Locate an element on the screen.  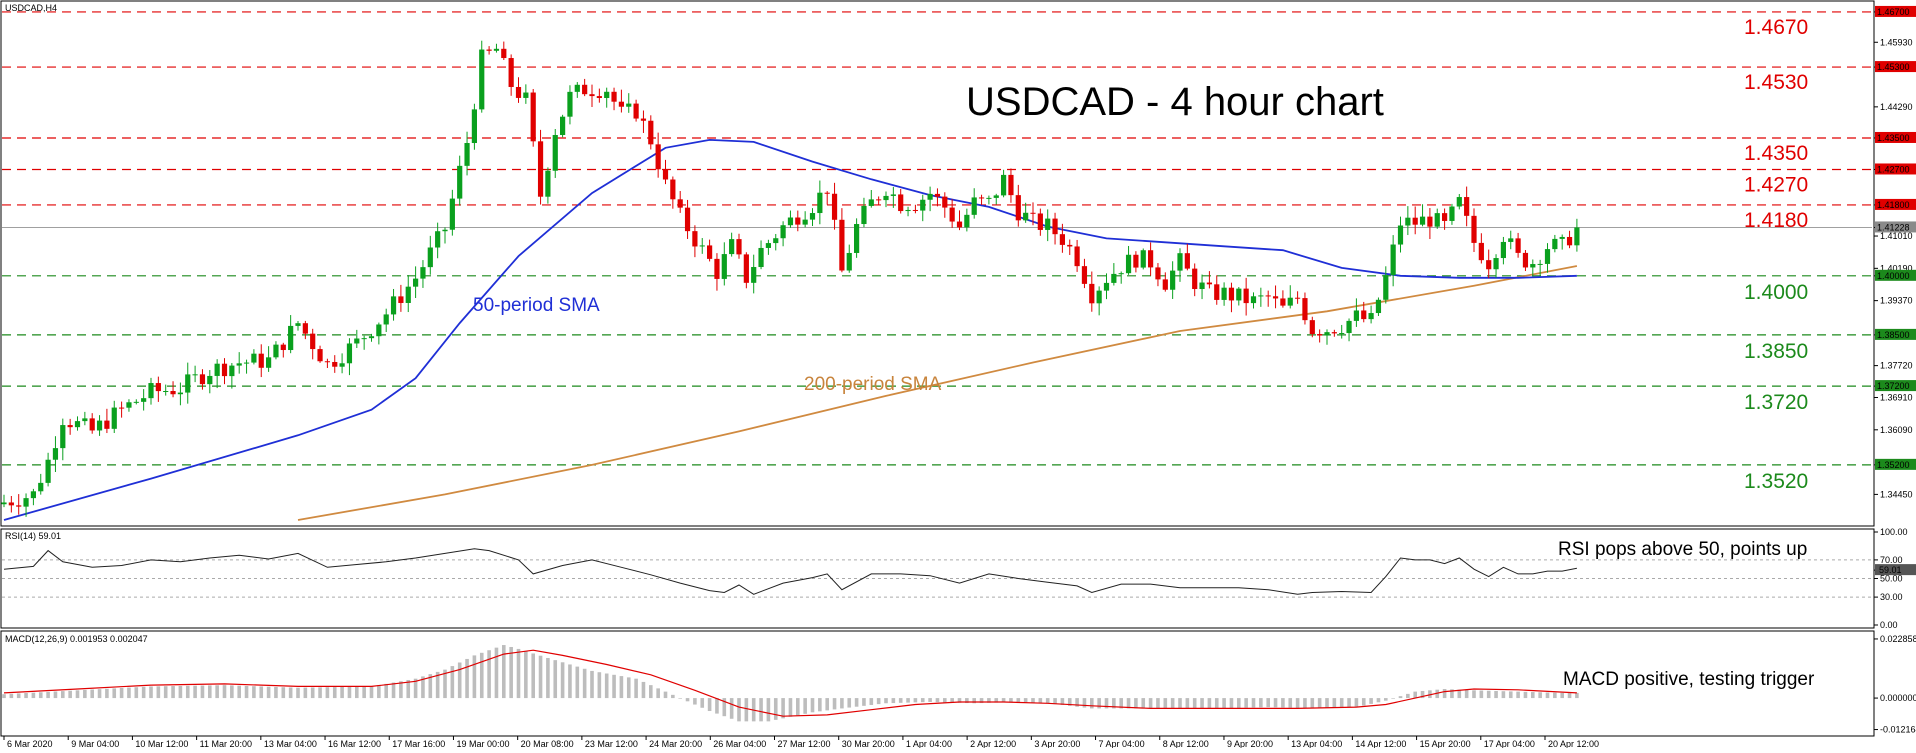
rsi-label: RSI(14) 59.01 is located at coordinates (33, 536).